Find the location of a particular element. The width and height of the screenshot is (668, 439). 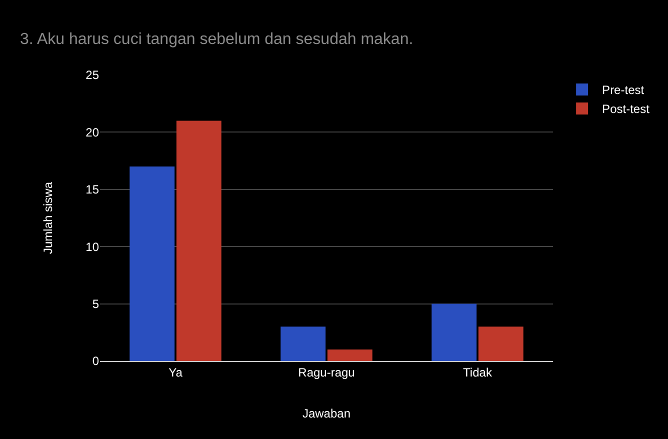

x-tick-label: Ragu-ragu is located at coordinates (326, 372).